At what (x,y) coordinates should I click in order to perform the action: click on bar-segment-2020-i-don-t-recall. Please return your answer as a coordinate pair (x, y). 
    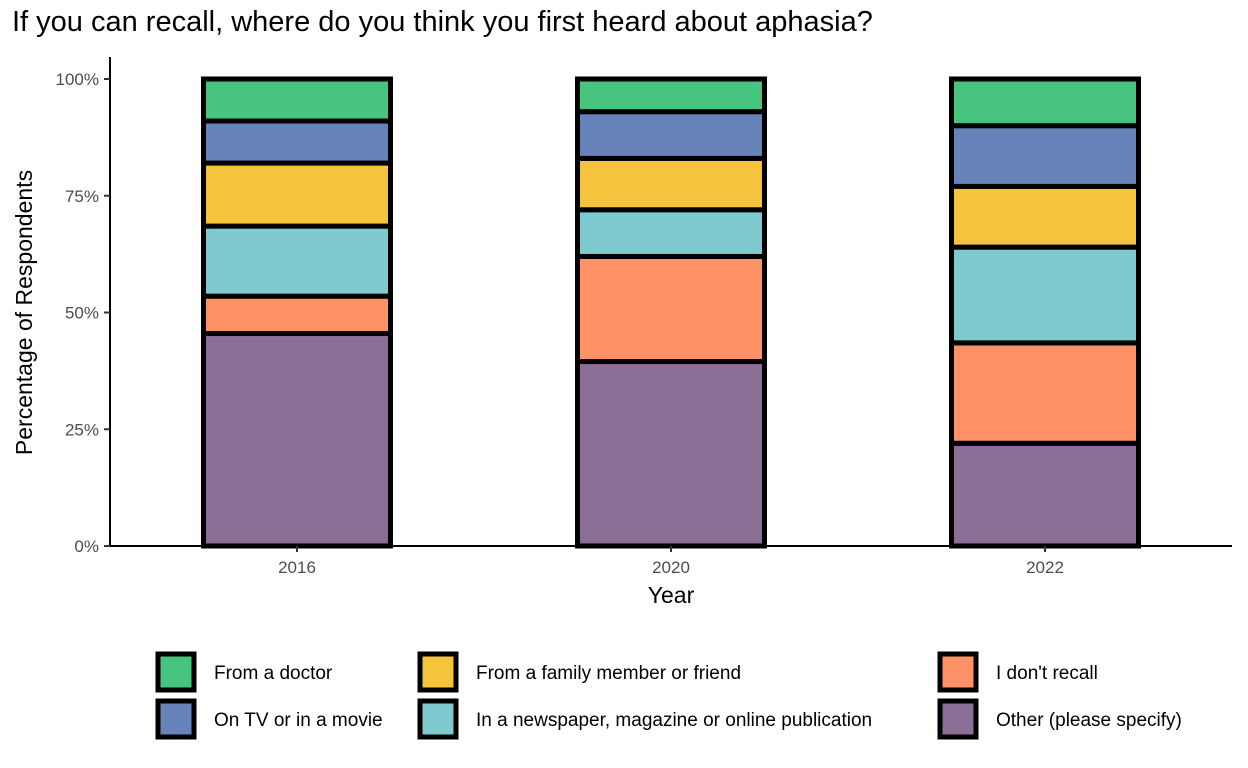
    Looking at the image, I should click on (671, 309).